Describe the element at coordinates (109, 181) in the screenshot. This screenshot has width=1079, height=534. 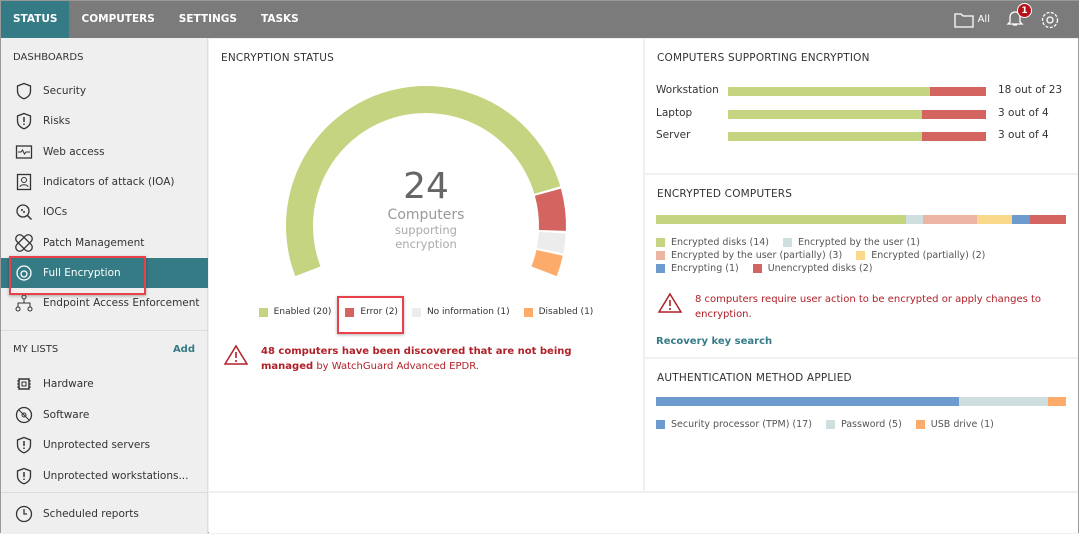
I see `sidebar-item-label: Indicators of attack (IOA)` at that location.